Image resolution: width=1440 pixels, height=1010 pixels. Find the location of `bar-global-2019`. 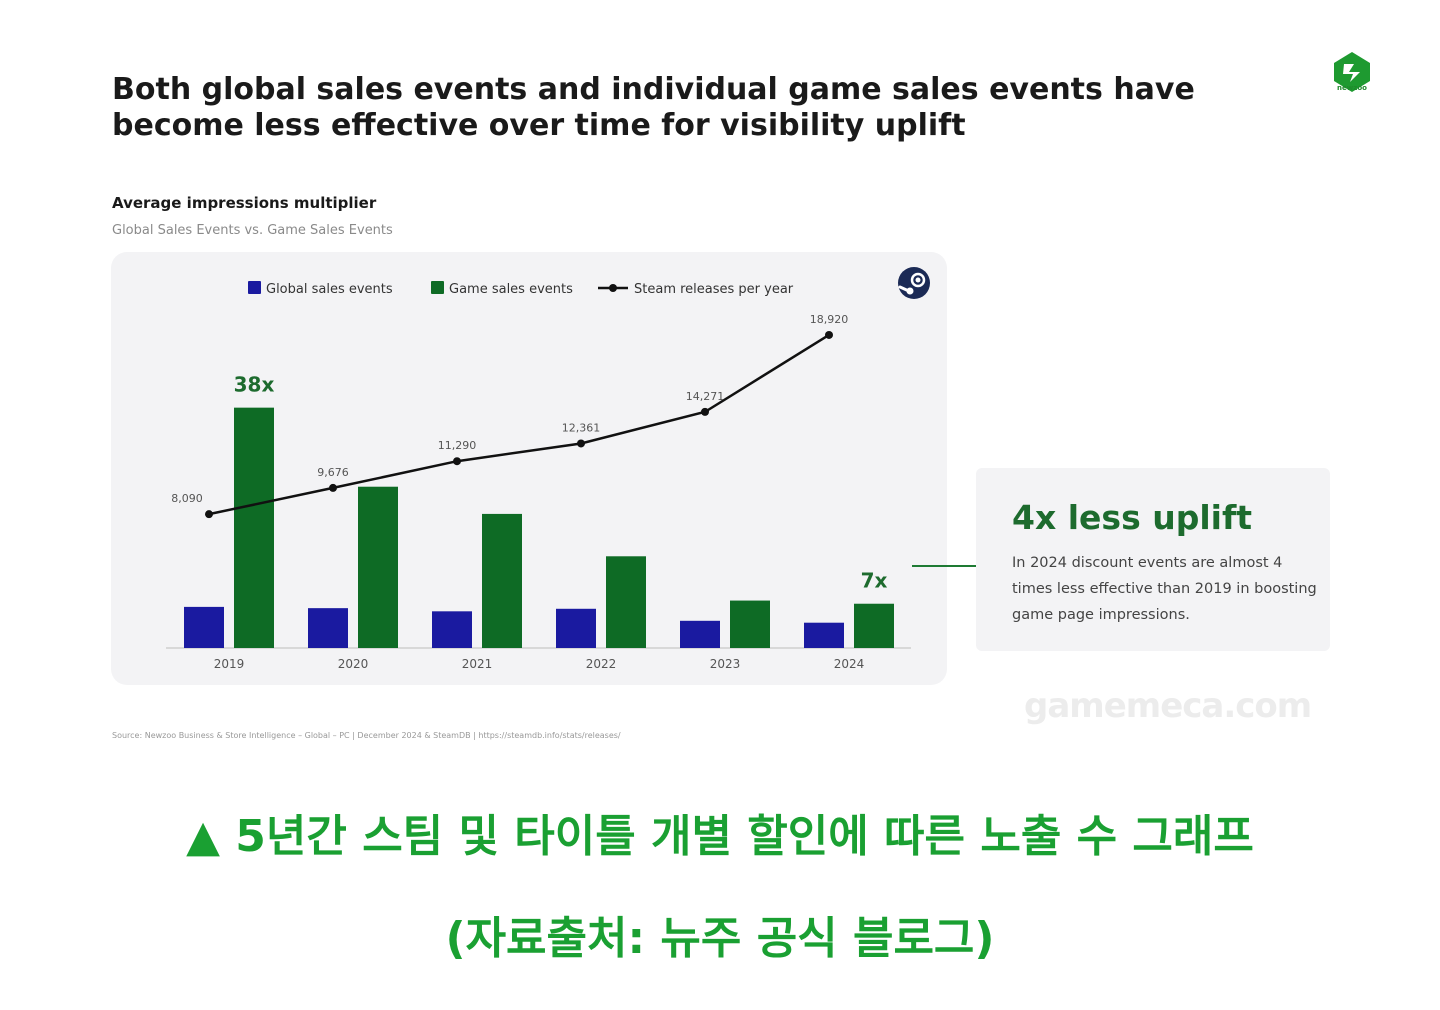

bar-global-2019 is located at coordinates (204, 627).